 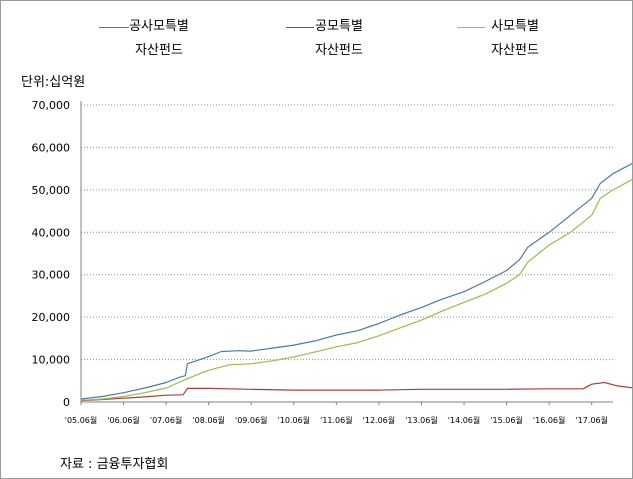 I want to click on x-tick-label-10: '15.06월, so click(x=506, y=420).